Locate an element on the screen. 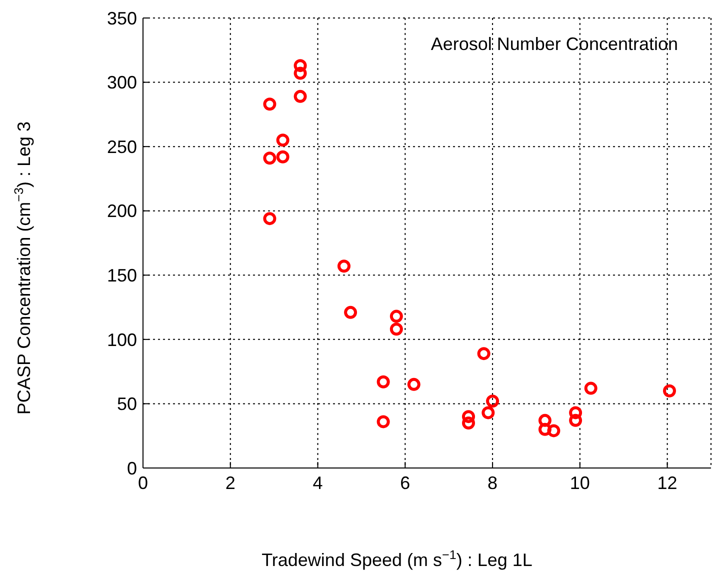 Image resolution: width=713 pixels, height=584 pixels. x-tick-label: 2 is located at coordinates (230, 482).